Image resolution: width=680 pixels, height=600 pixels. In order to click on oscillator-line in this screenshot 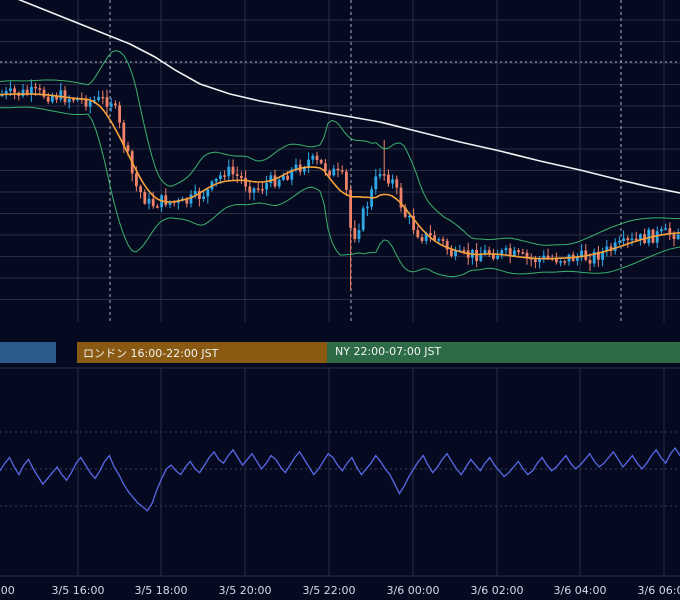, I will do `click(340, 479)`.